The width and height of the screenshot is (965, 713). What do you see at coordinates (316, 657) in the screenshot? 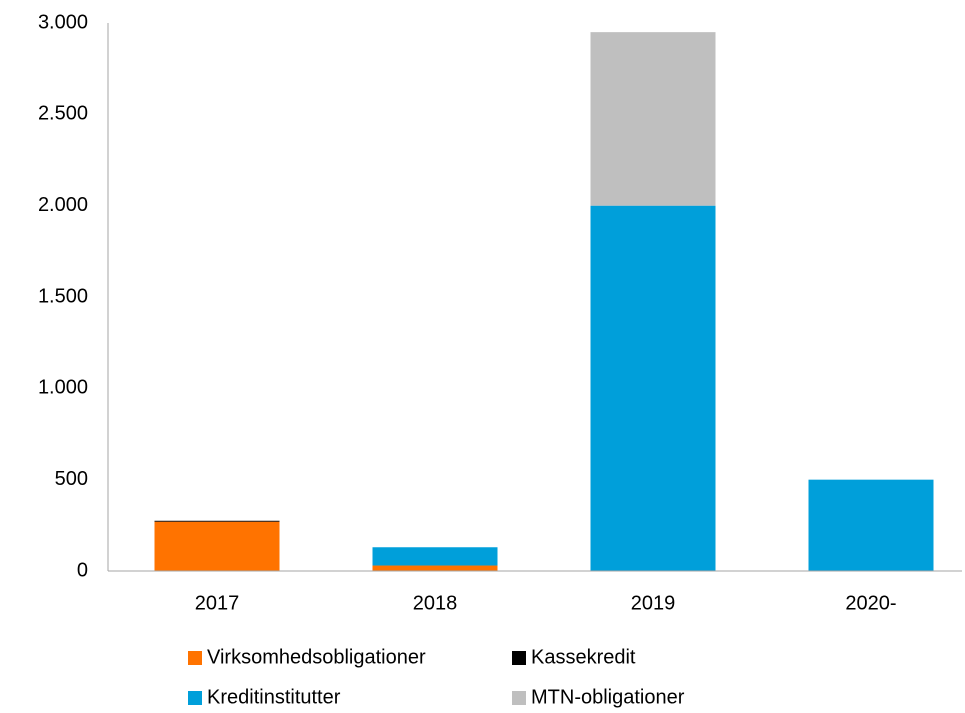
I see `legend-label: Virksomhedsobligationer` at bounding box center [316, 657].